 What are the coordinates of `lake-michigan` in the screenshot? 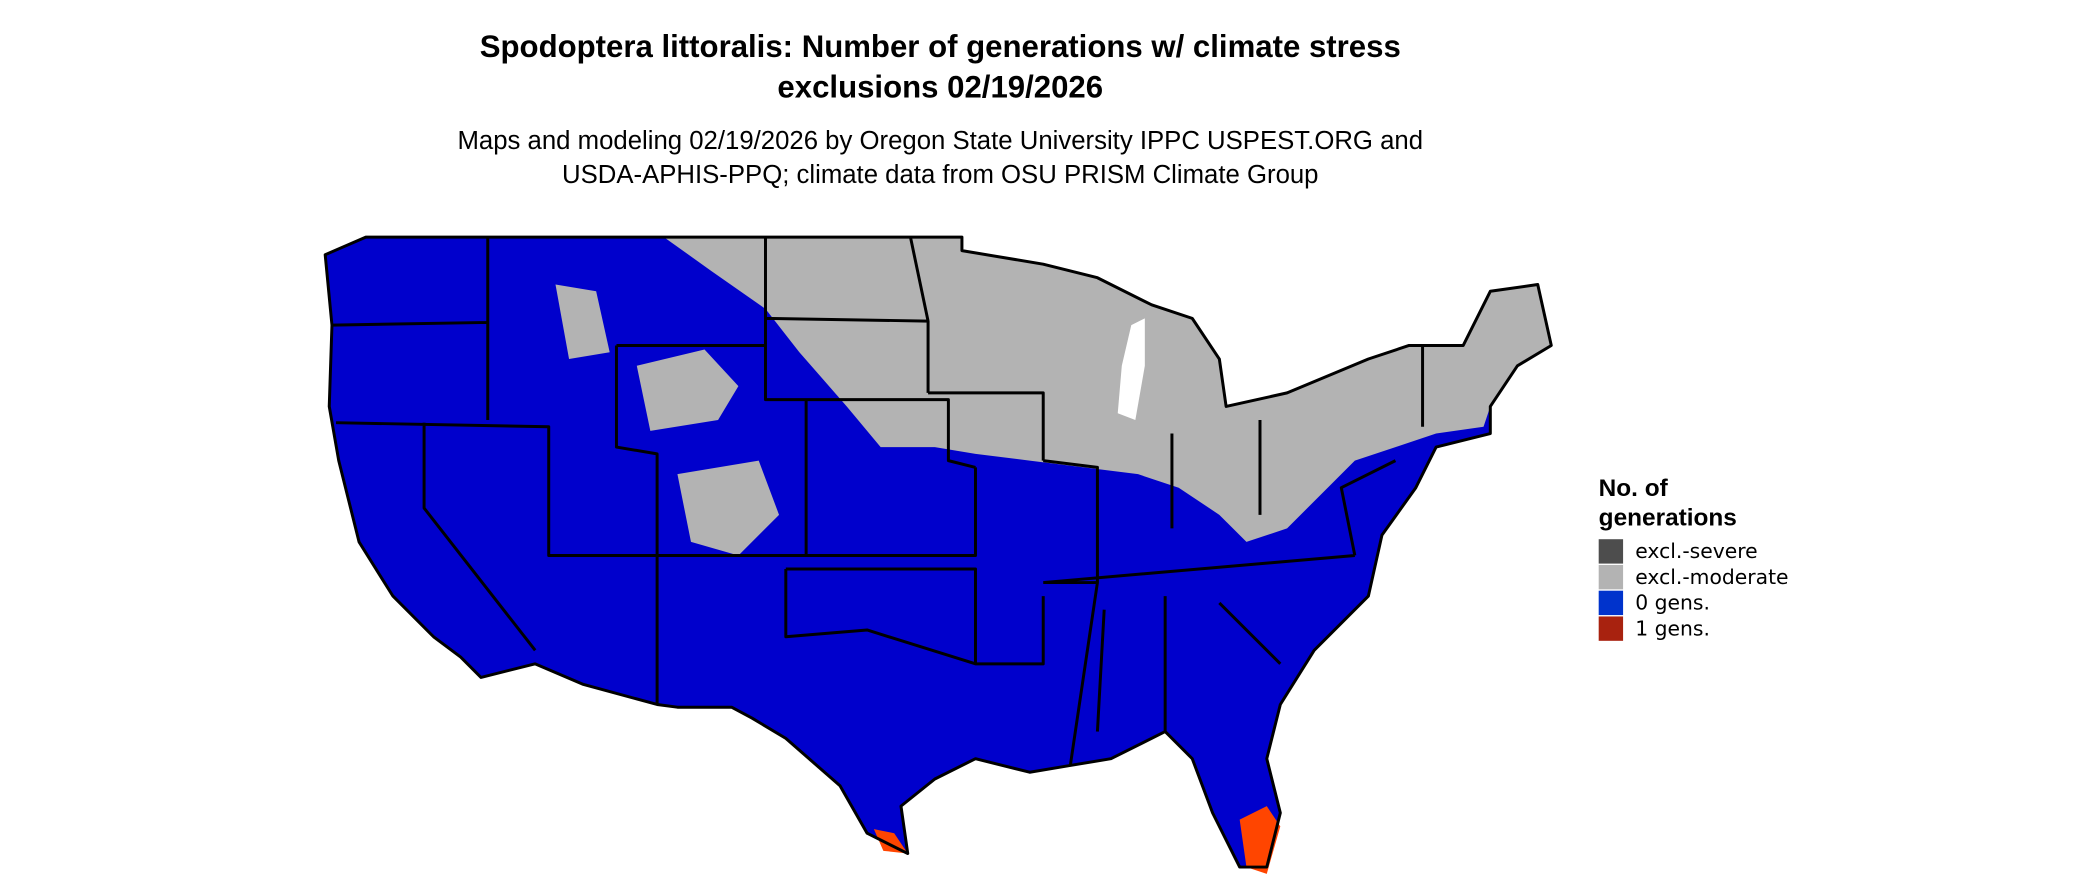 It's located at (1131, 369).